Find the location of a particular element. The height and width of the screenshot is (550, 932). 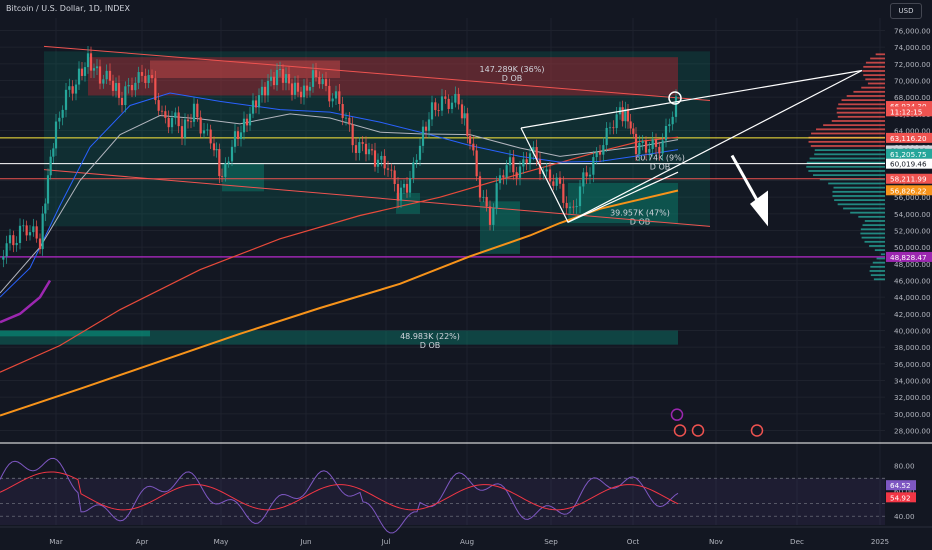

price-label: 61,205.75 is located at coordinates (908, 154).